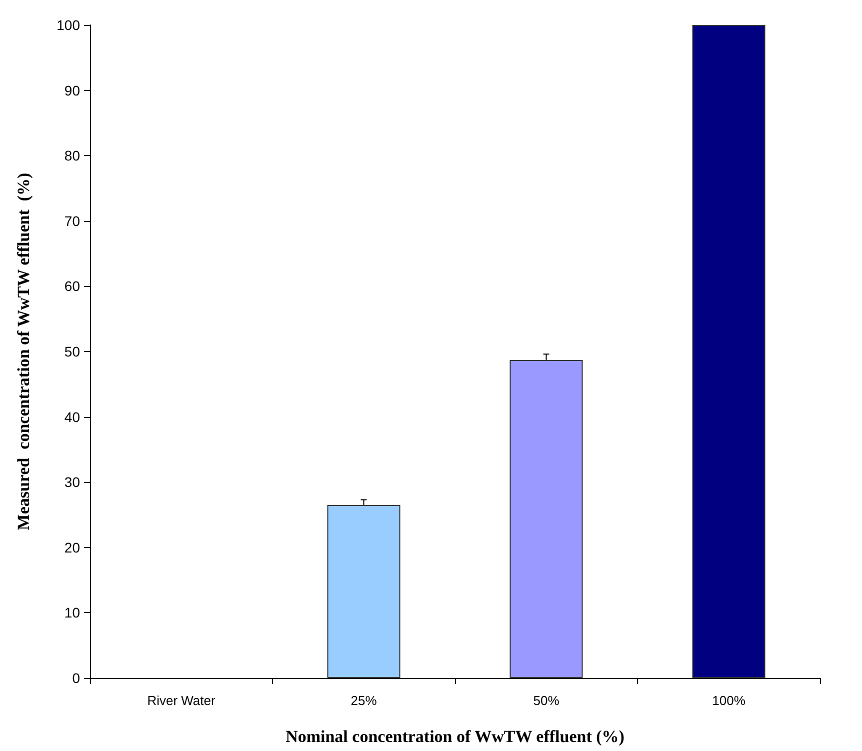 This screenshot has height=751, width=862. What do you see at coordinates (364, 700) in the screenshot?
I see `x-tick-label: 25%` at bounding box center [364, 700].